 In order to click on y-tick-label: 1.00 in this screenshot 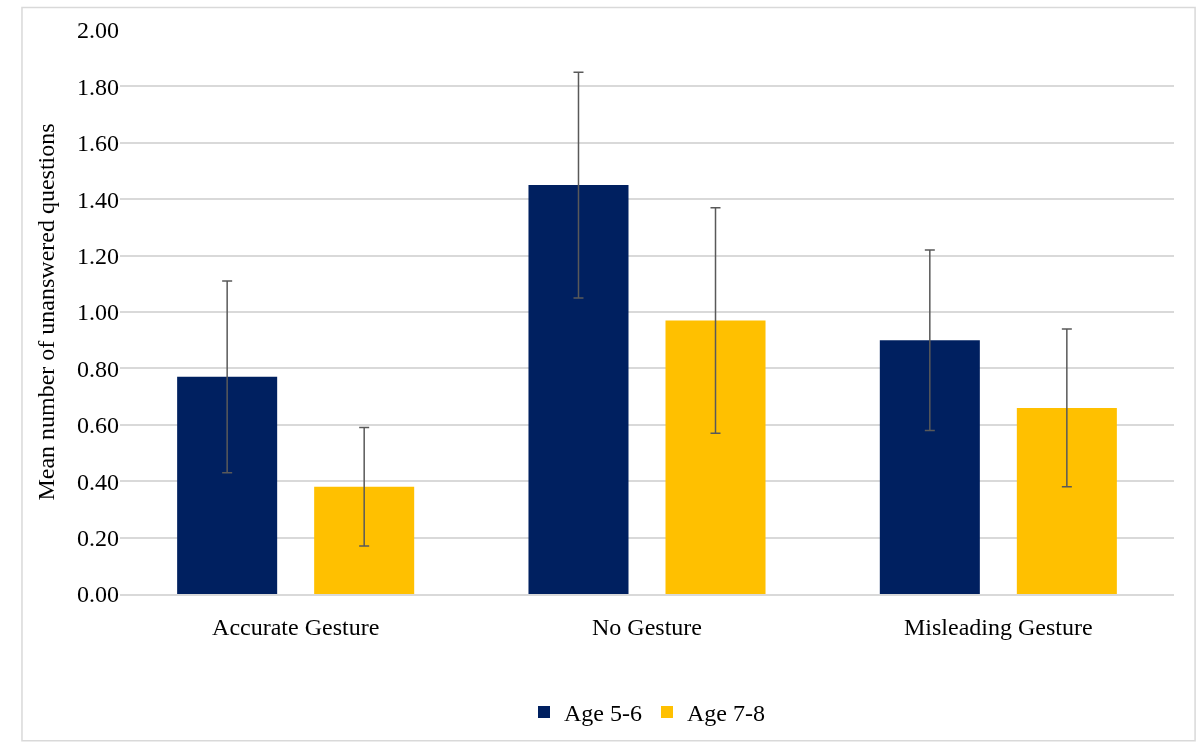, I will do `click(98, 312)`.